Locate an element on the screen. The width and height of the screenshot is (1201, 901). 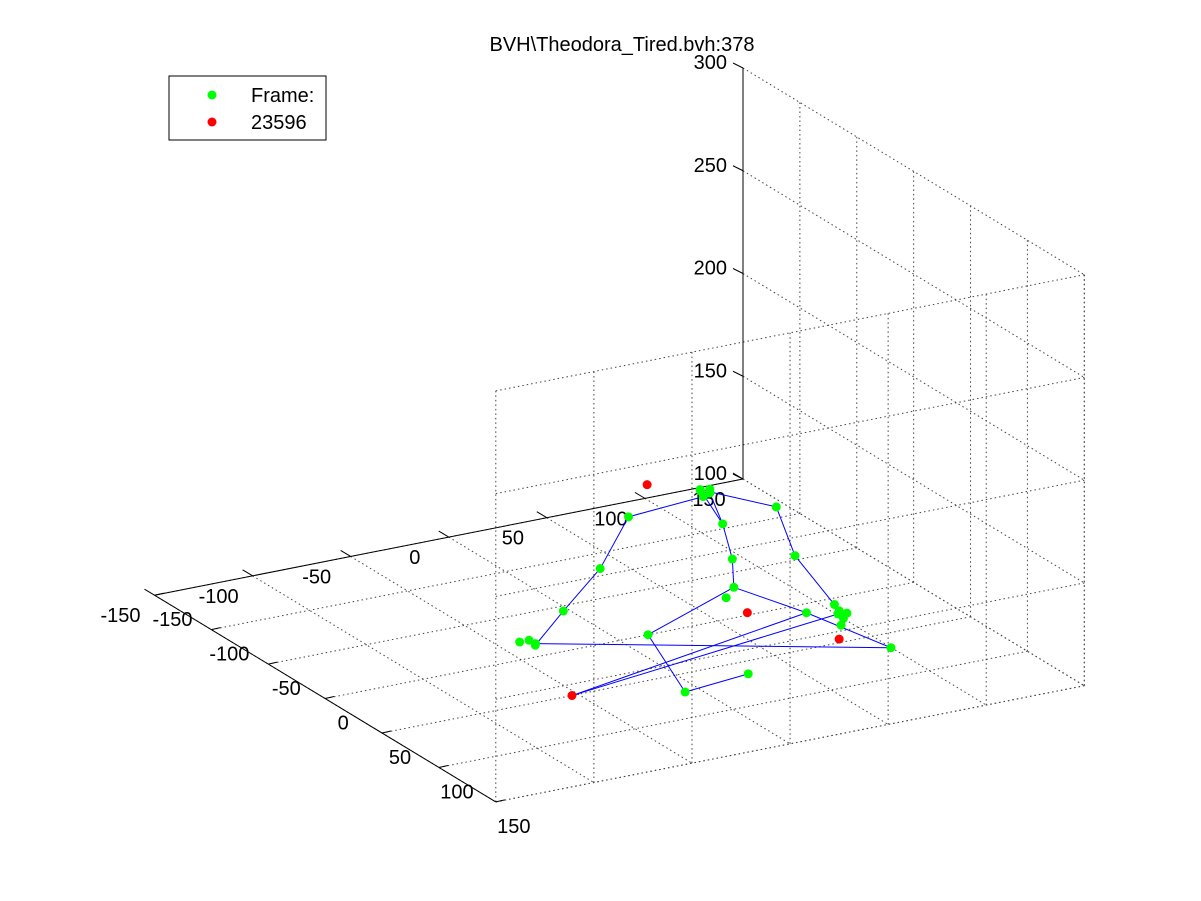
x-tick-label: -100 is located at coordinates (229, 655).